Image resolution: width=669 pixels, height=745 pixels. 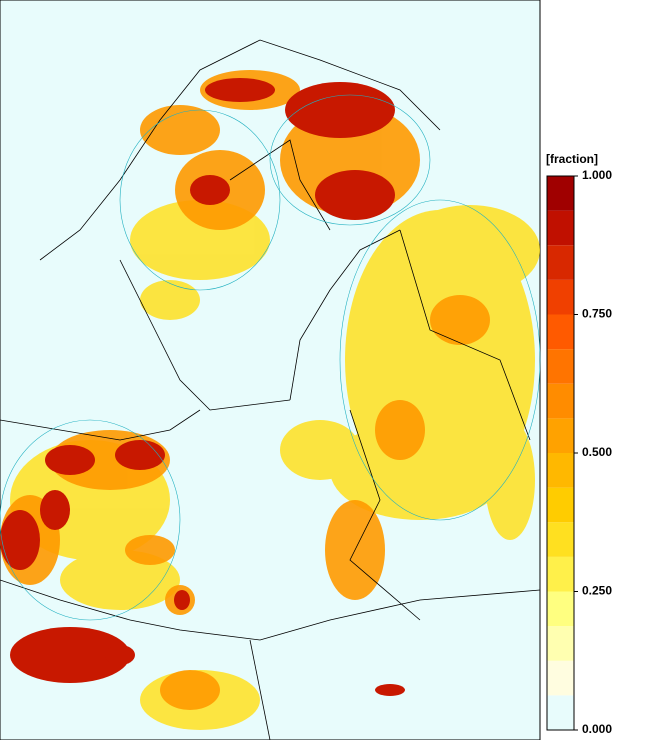 What do you see at coordinates (597, 175) in the screenshot?
I see `colorbar-tick-label: 1.000` at bounding box center [597, 175].